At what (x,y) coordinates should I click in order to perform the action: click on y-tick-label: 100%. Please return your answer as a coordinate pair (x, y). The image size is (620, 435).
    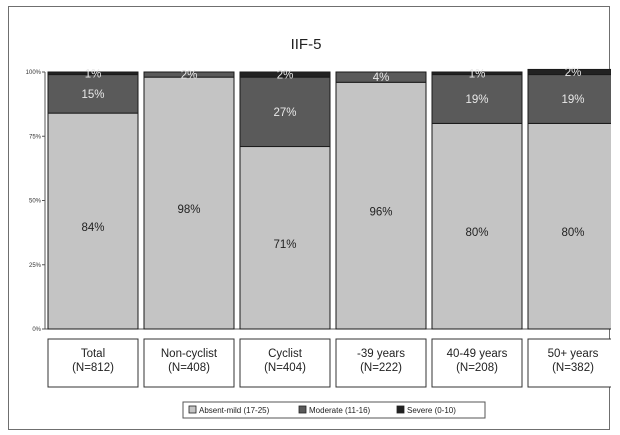
    Looking at the image, I should click on (34, 73).